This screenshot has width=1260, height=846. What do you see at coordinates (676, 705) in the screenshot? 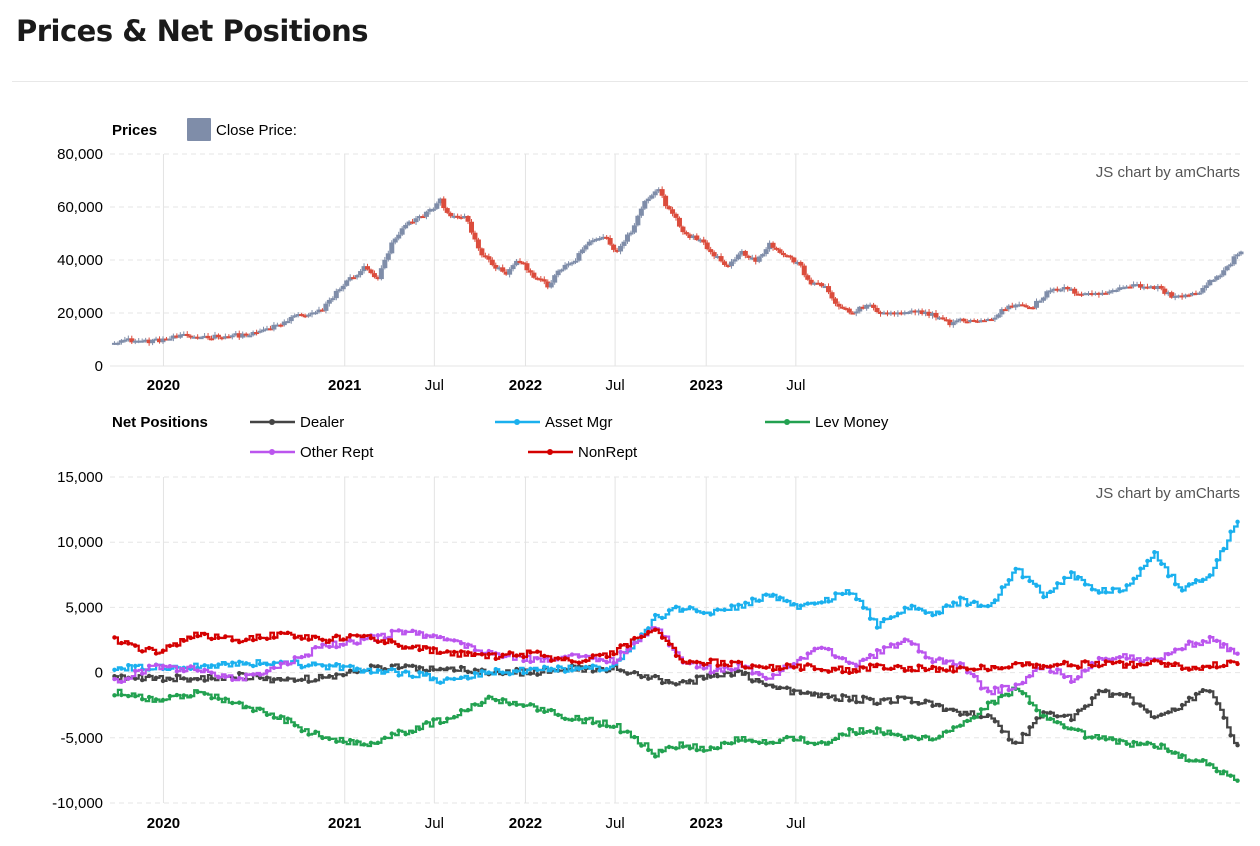
I see `series-dealer` at bounding box center [676, 705].